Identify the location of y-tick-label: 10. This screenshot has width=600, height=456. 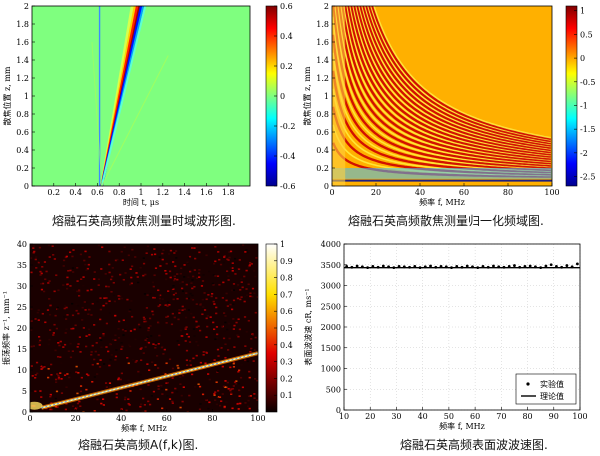
(22, 370).